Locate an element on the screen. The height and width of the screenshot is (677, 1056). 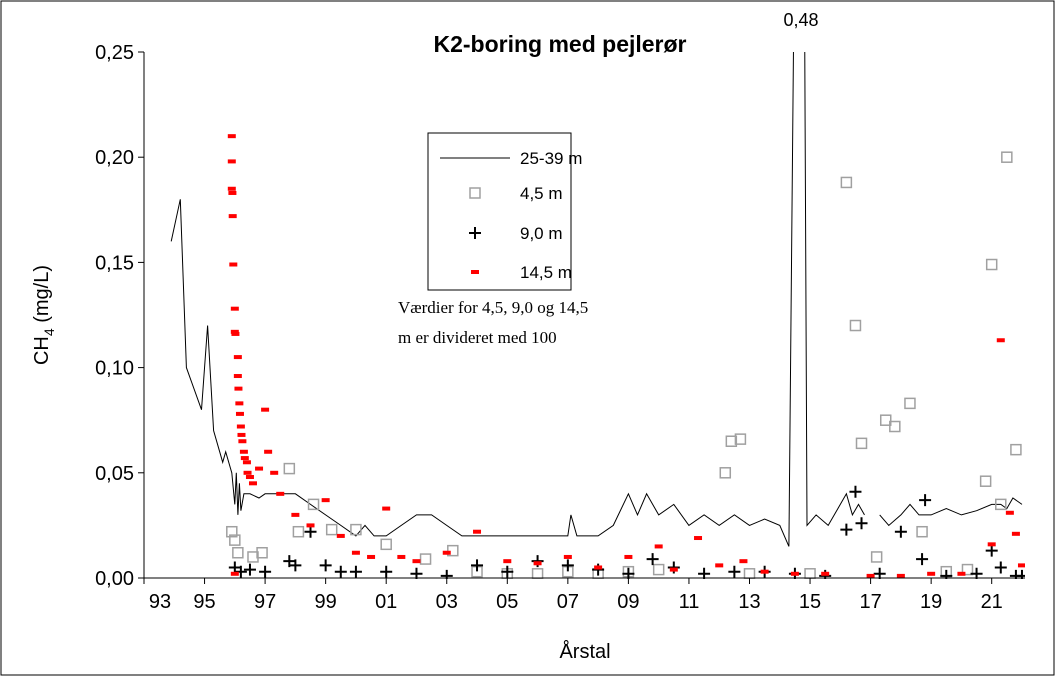
x-tick-label: 07 is located at coordinates (568, 602).